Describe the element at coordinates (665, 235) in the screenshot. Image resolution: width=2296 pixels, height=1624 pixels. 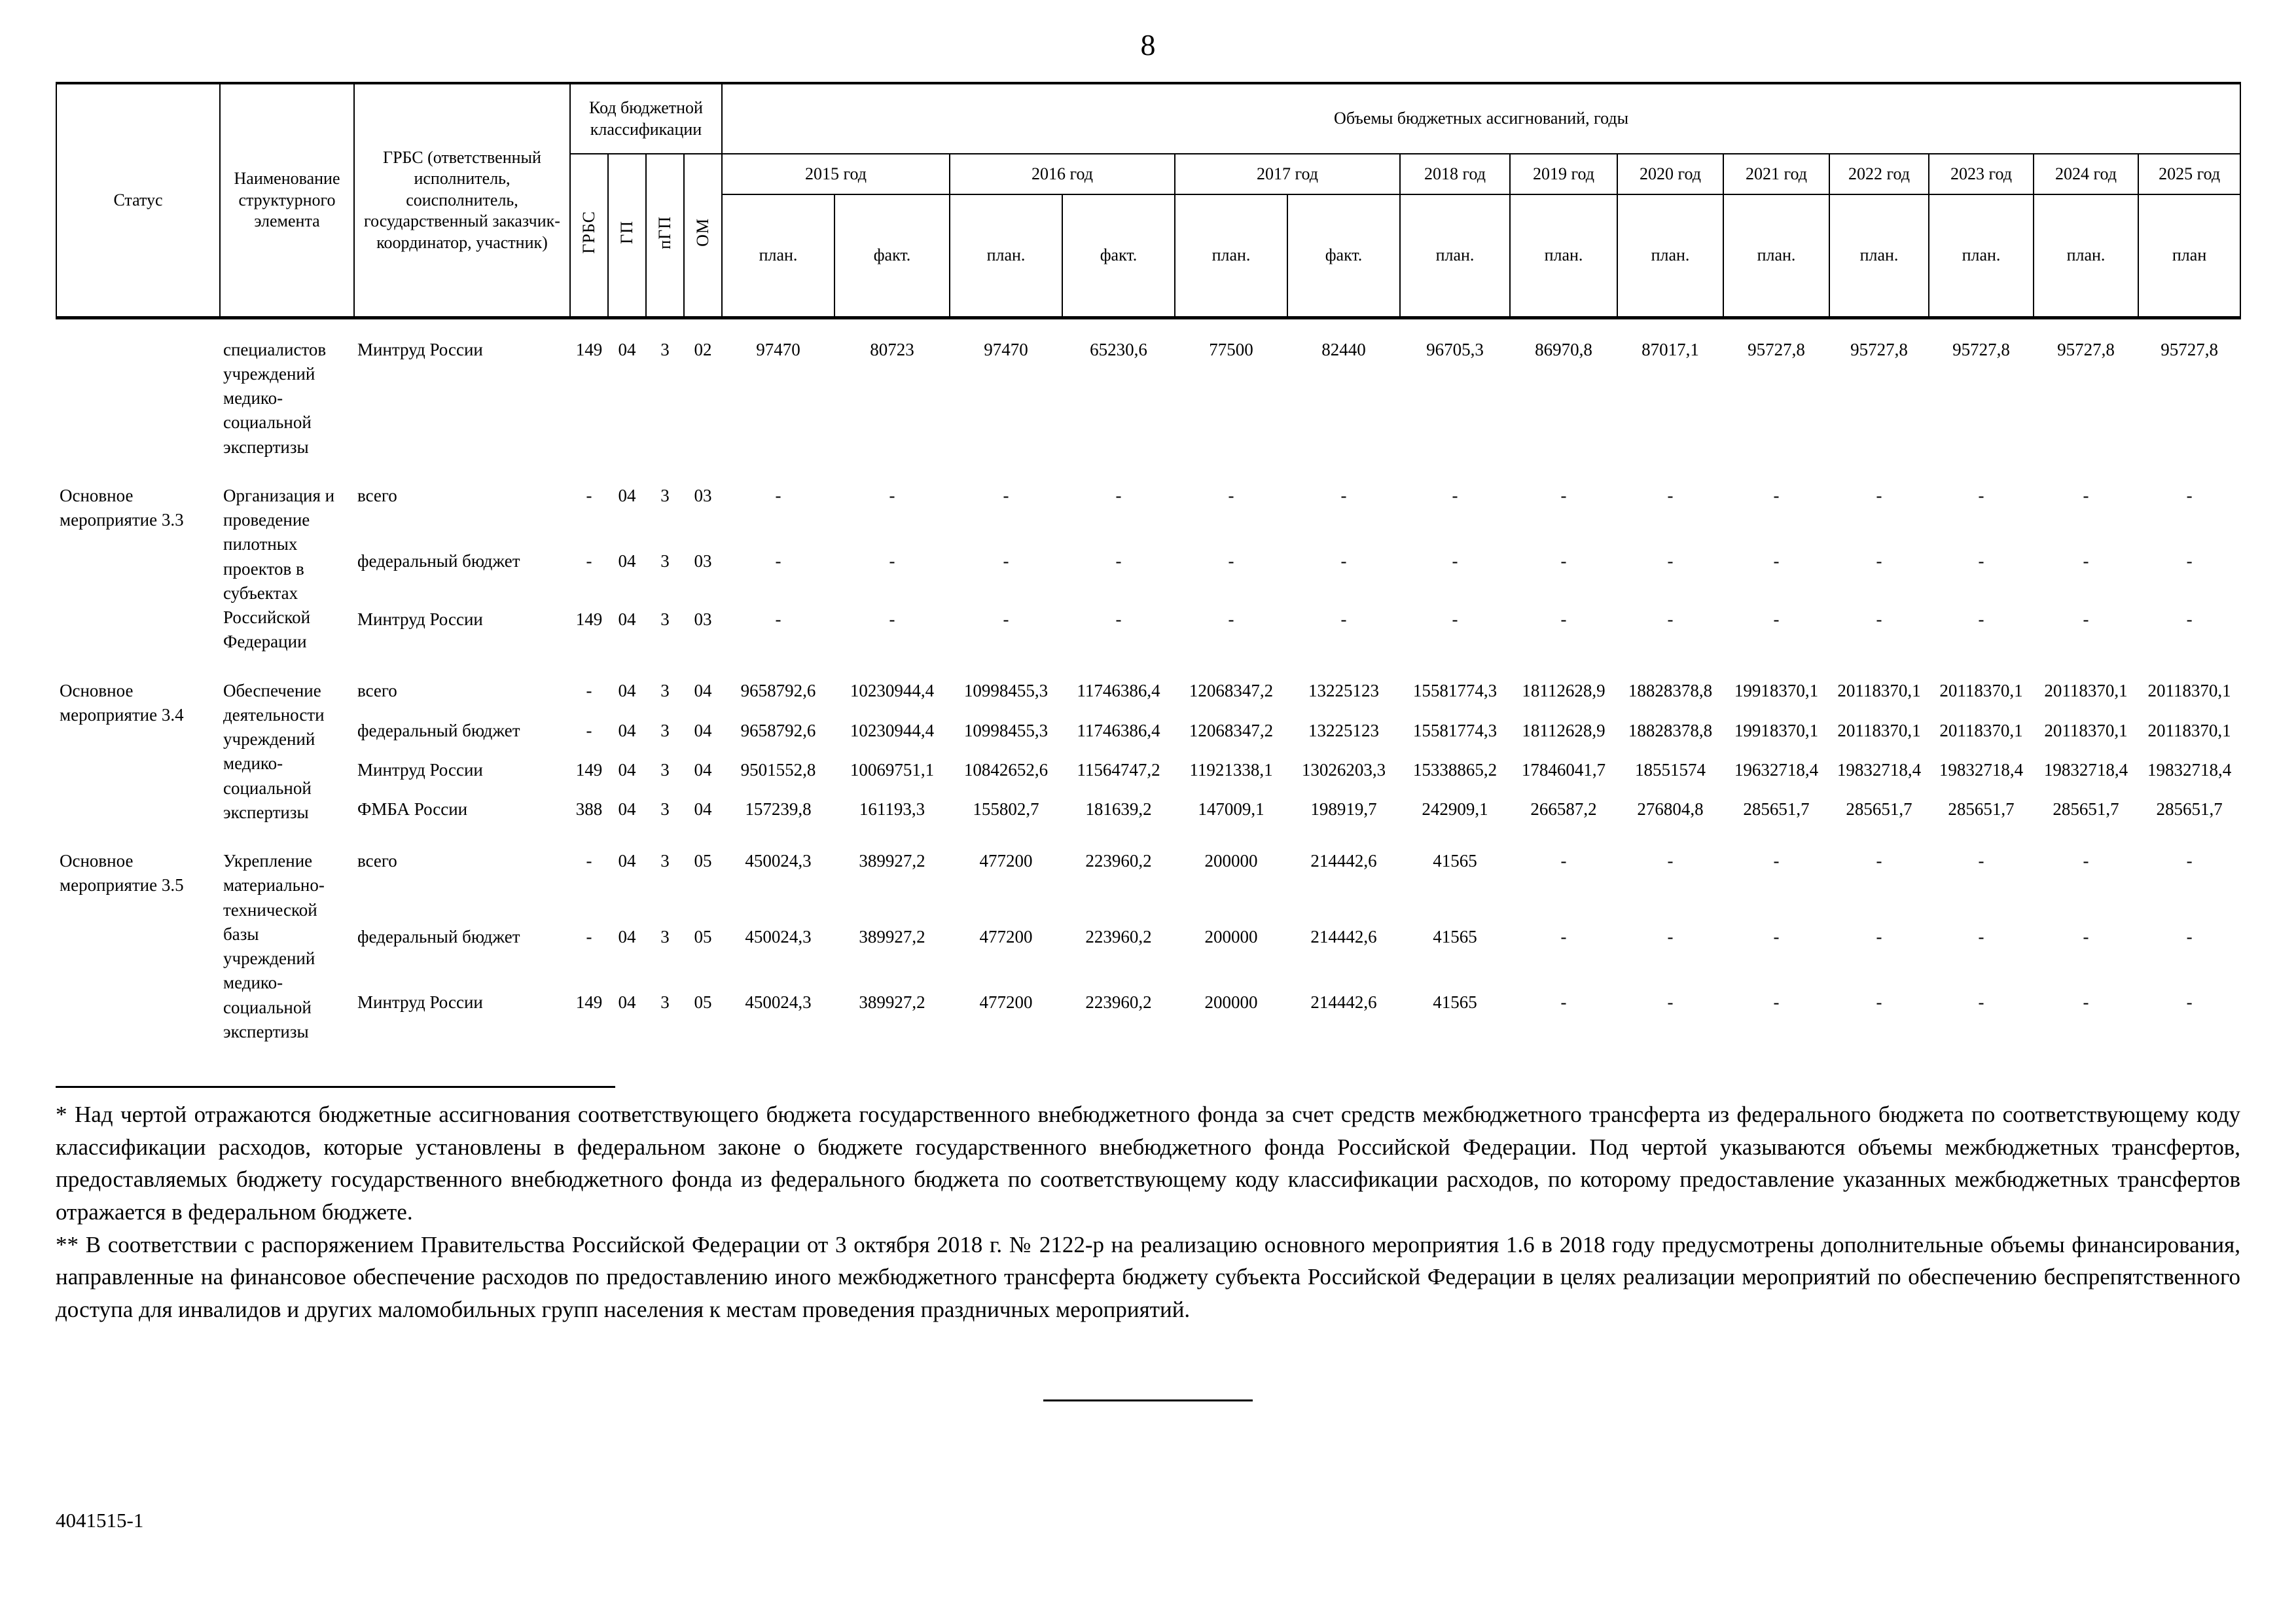
I see `header-code-col: пГП` at that location.